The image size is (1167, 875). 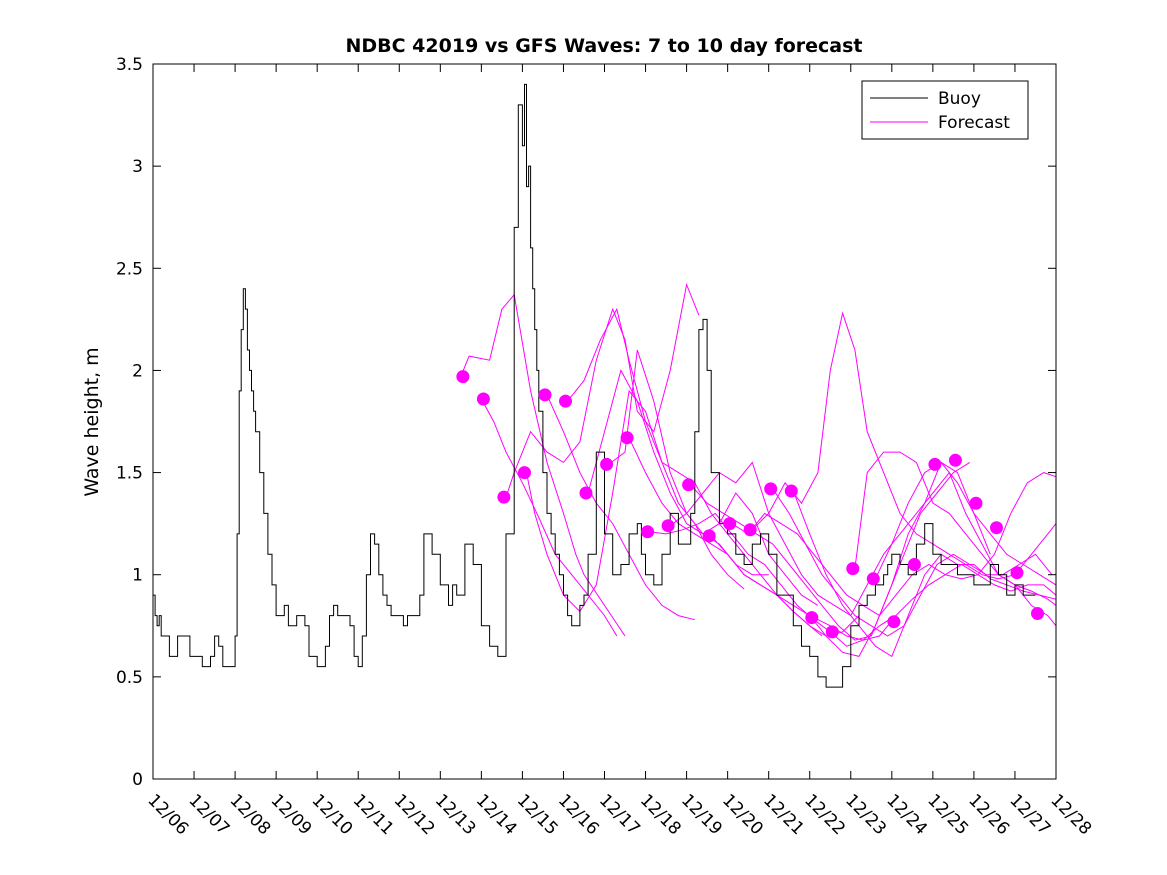 What do you see at coordinates (129, 65) in the screenshot?
I see `y-tick-label: 3.5` at bounding box center [129, 65].